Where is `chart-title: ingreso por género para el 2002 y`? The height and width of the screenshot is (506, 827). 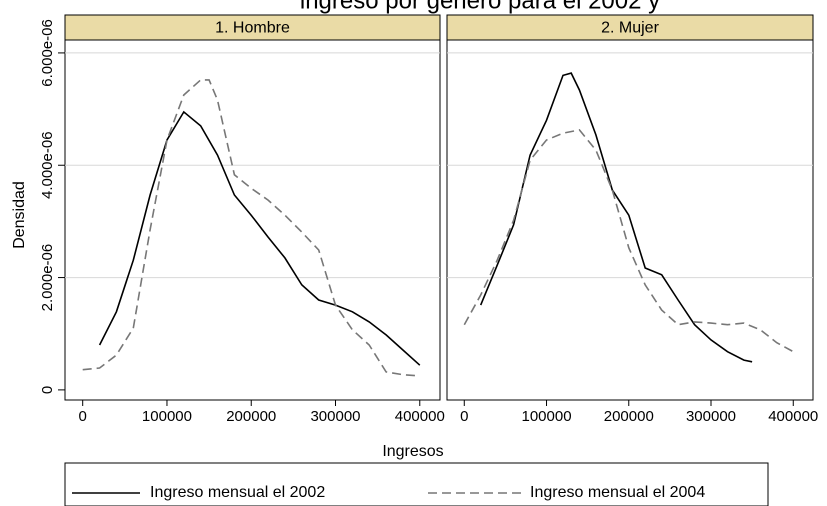
chart-title: ingreso por género para el 2002 y is located at coordinates (480, 7).